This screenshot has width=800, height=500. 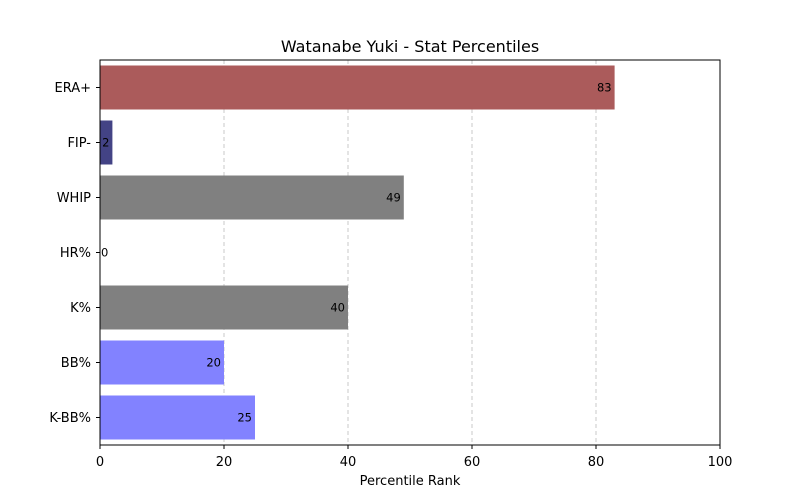 What do you see at coordinates (604, 88) in the screenshot?
I see `data-label: 83` at bounding box center [604, 88].